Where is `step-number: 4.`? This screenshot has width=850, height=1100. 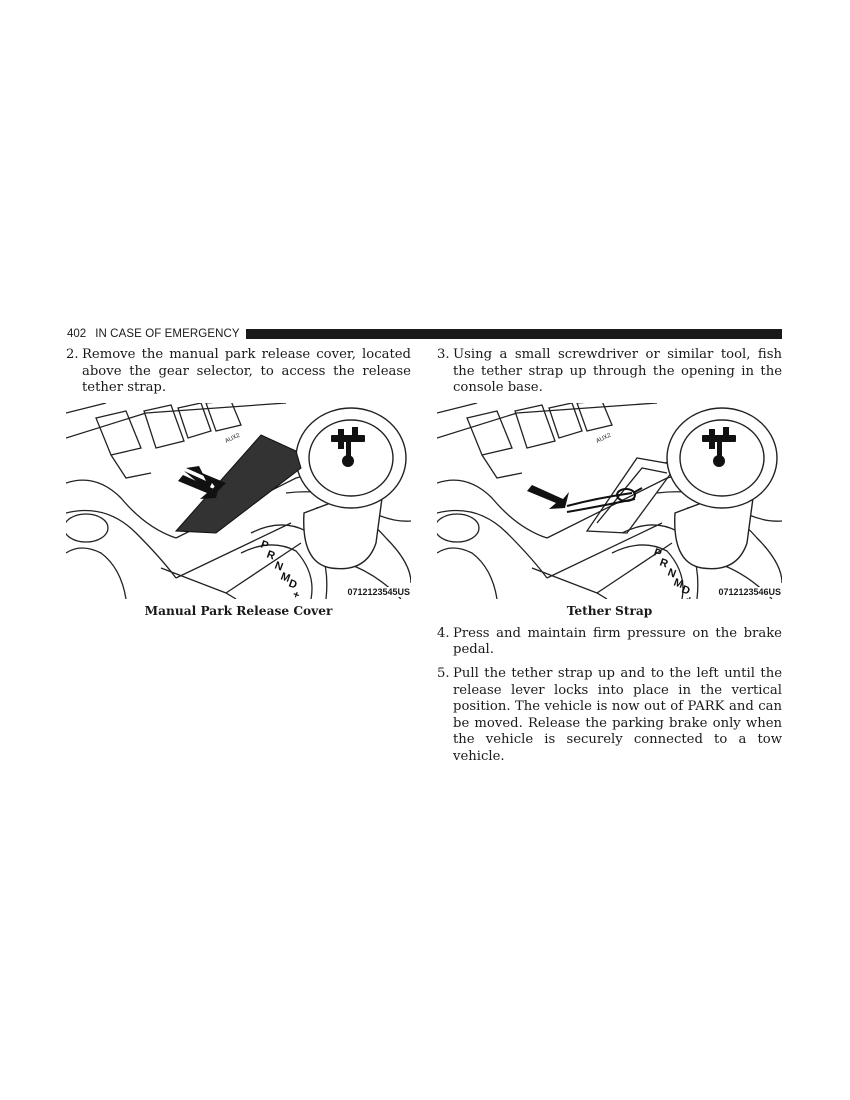 step-number: 4. is located at coordinates (443, 633).